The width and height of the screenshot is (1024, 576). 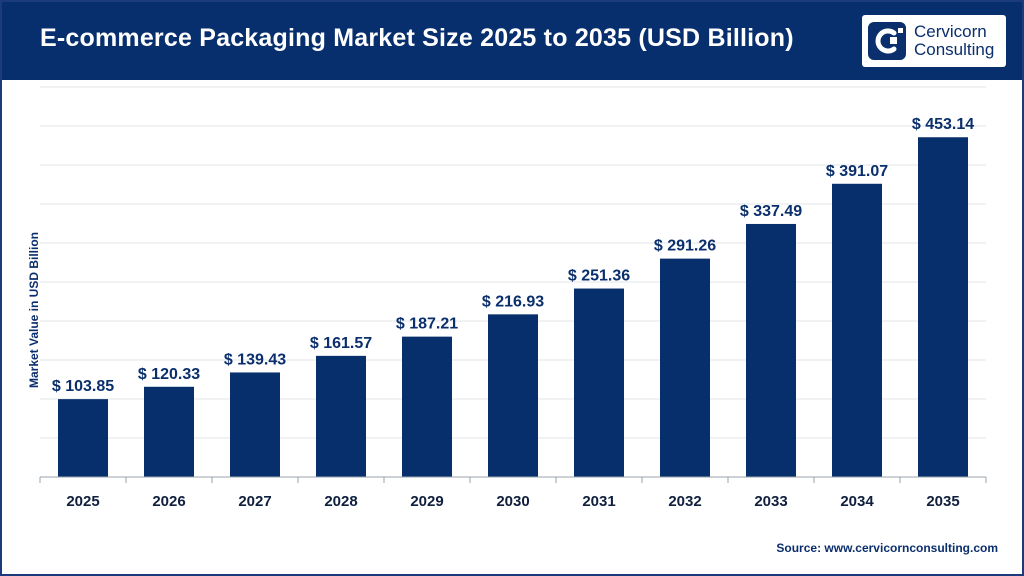 I want to click on logo-text: Cervicorn Consulting, so click(x=954, y=41).